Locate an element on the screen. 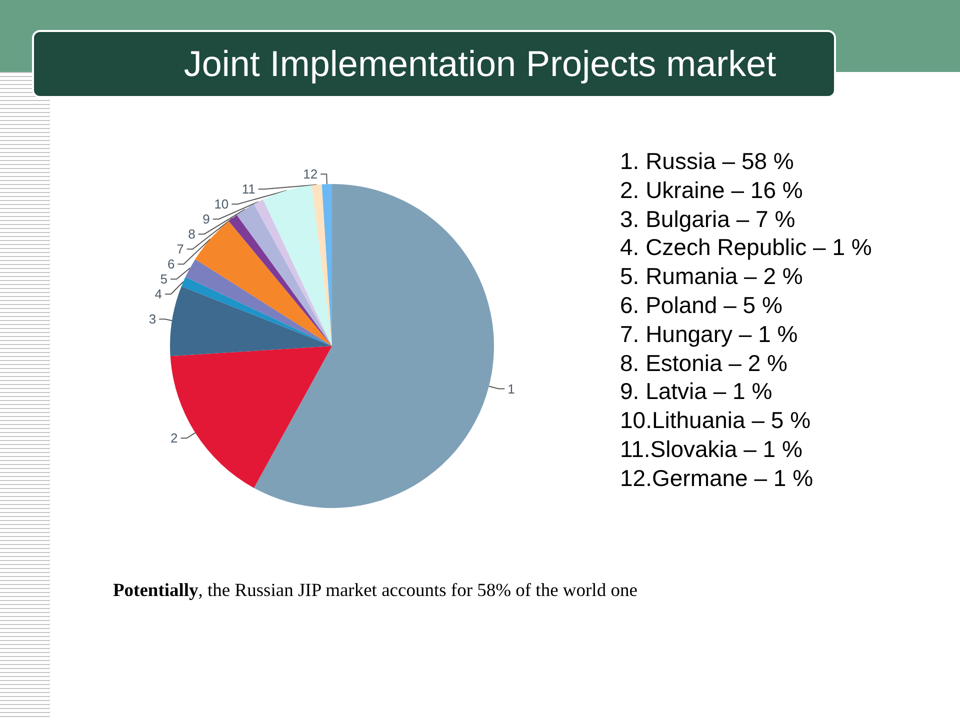 This screenshot has width=960, height=720. text: 1. Russia – 58 % is located at coordinates (707, 161).